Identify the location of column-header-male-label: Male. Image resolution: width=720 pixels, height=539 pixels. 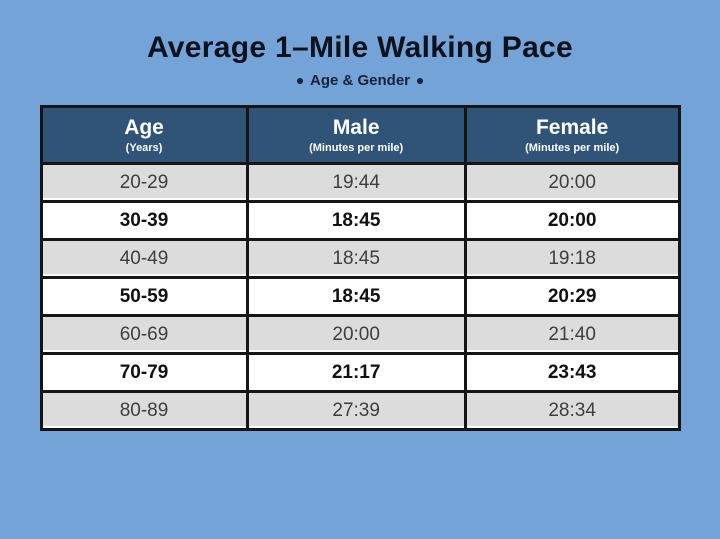
(356, 127).